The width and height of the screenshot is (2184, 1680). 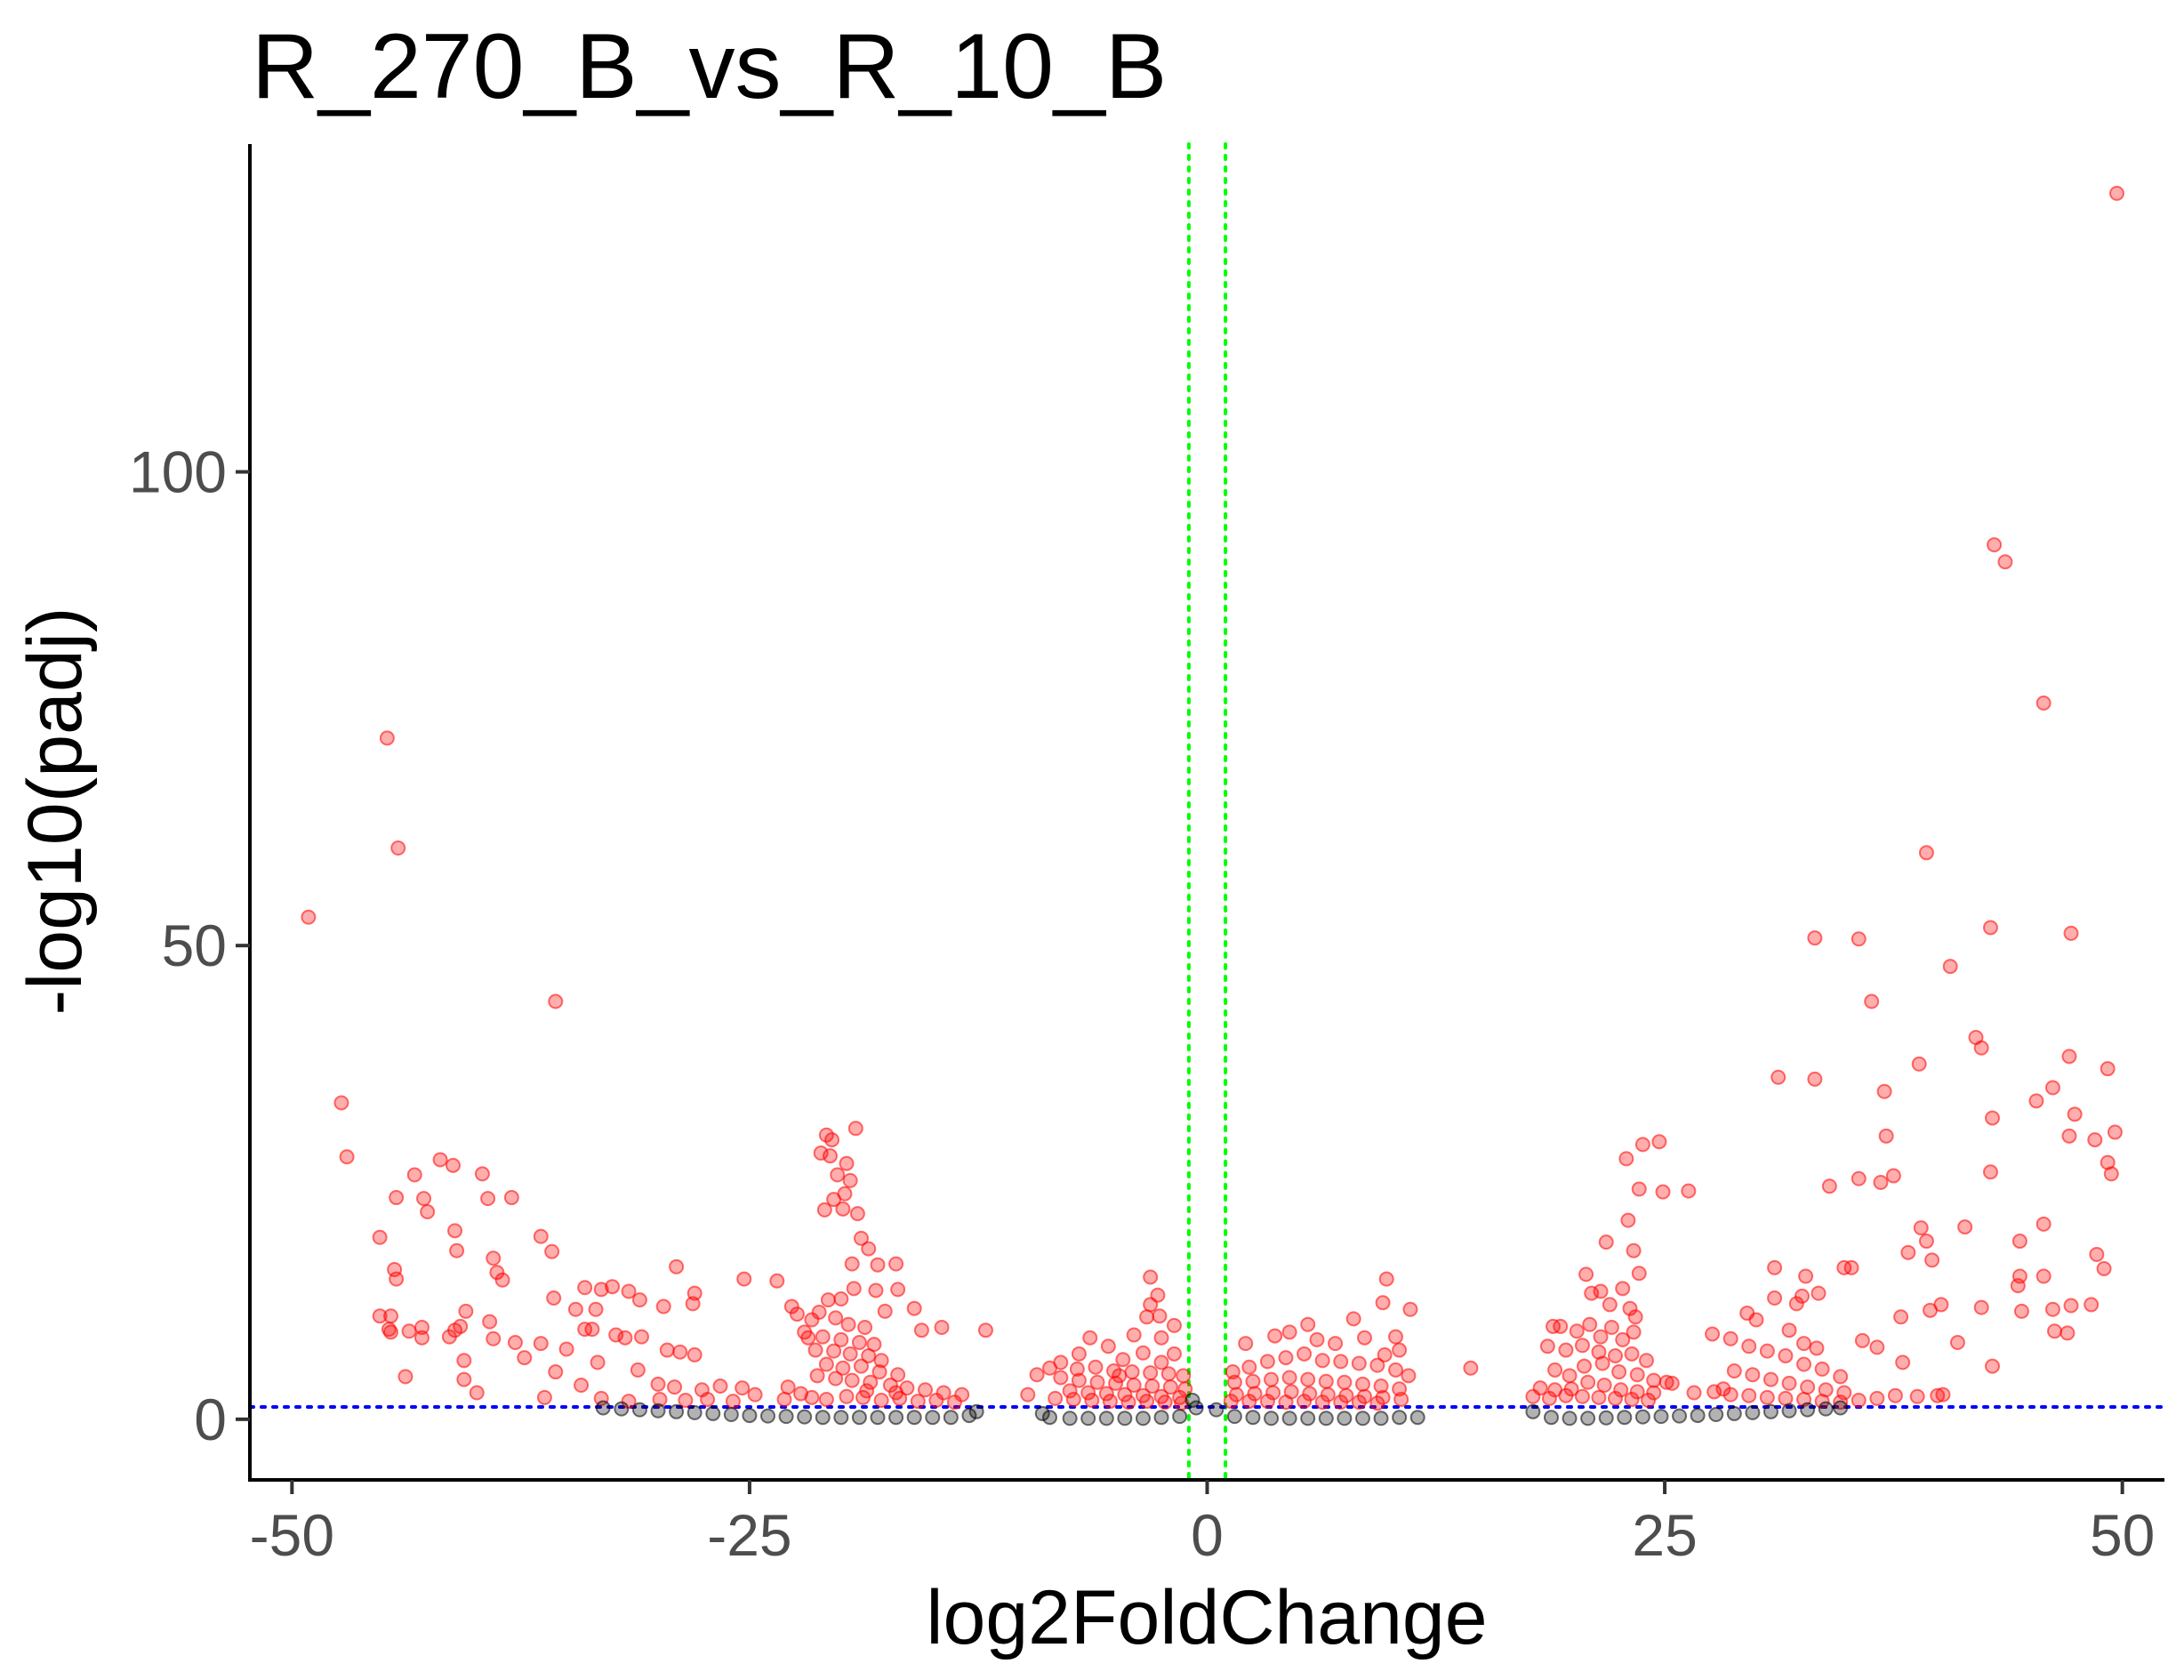 I want to click on y-tick-label: 50, so click(x=194, y=945).